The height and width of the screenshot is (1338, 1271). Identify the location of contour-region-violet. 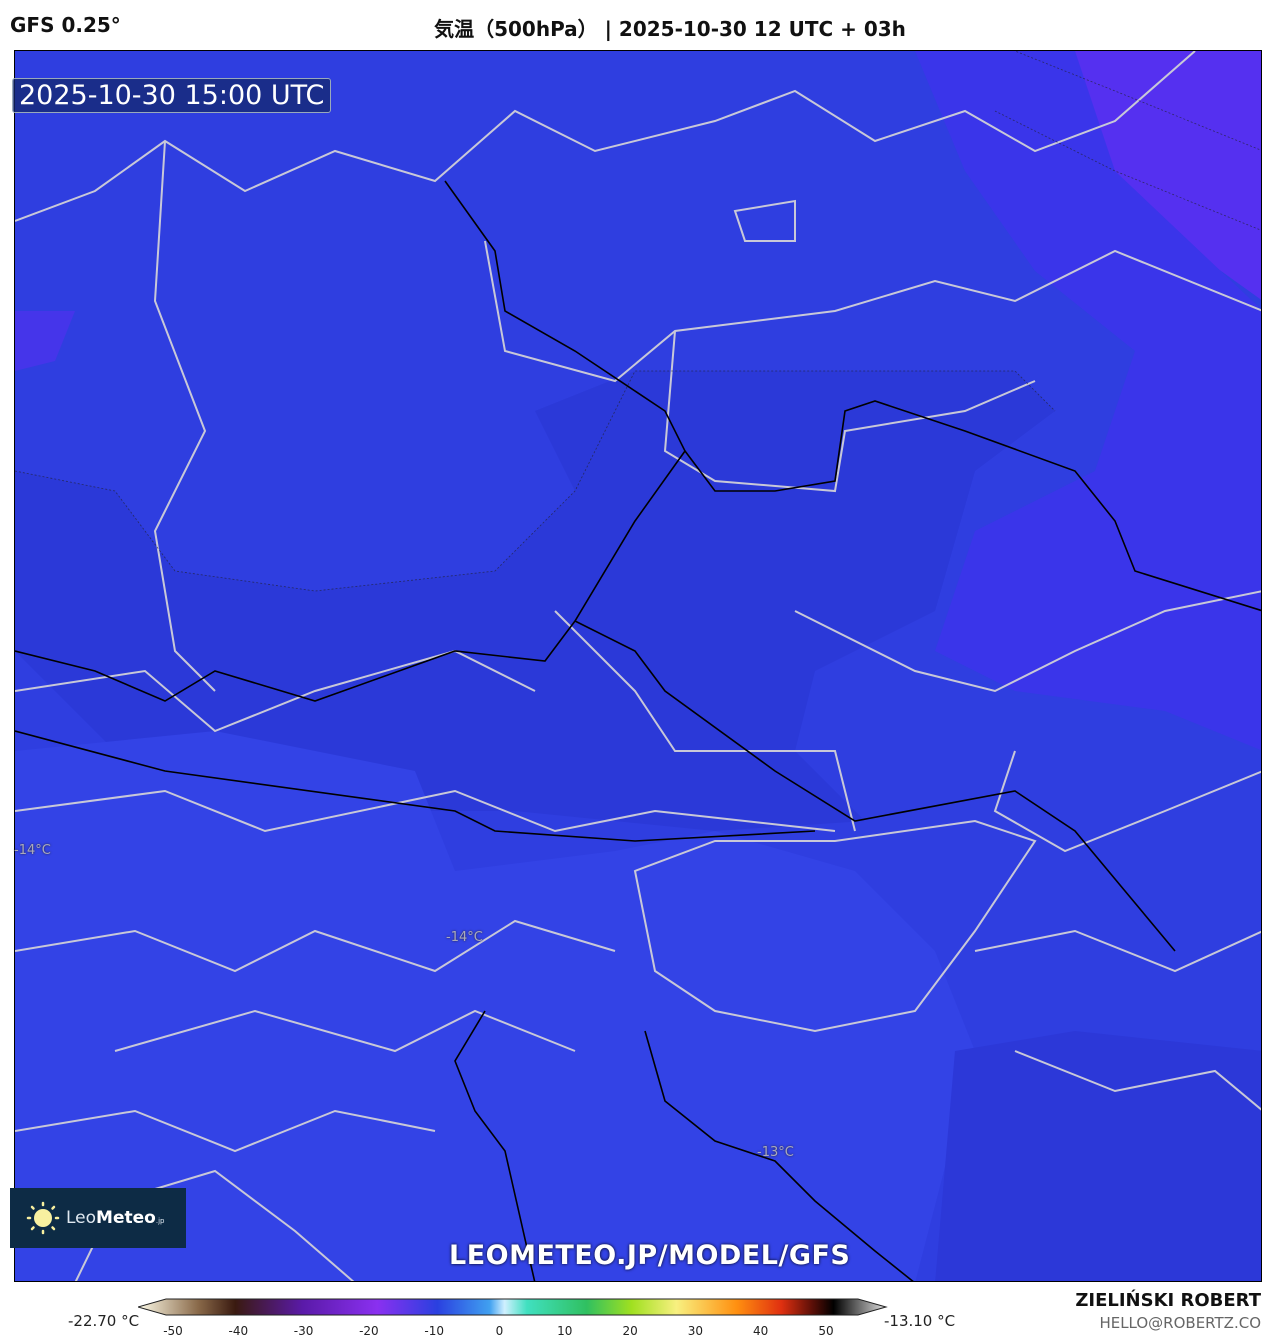
(1168, 175).